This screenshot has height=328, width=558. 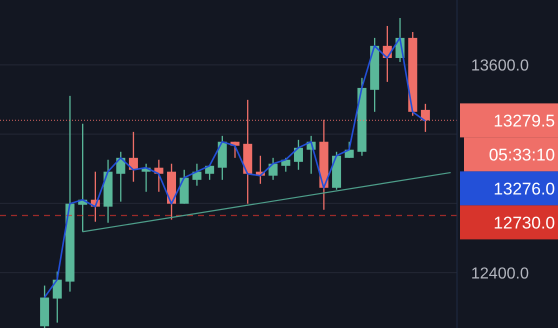 I want to click on text: 13276.0, so click(x=524, y=188).